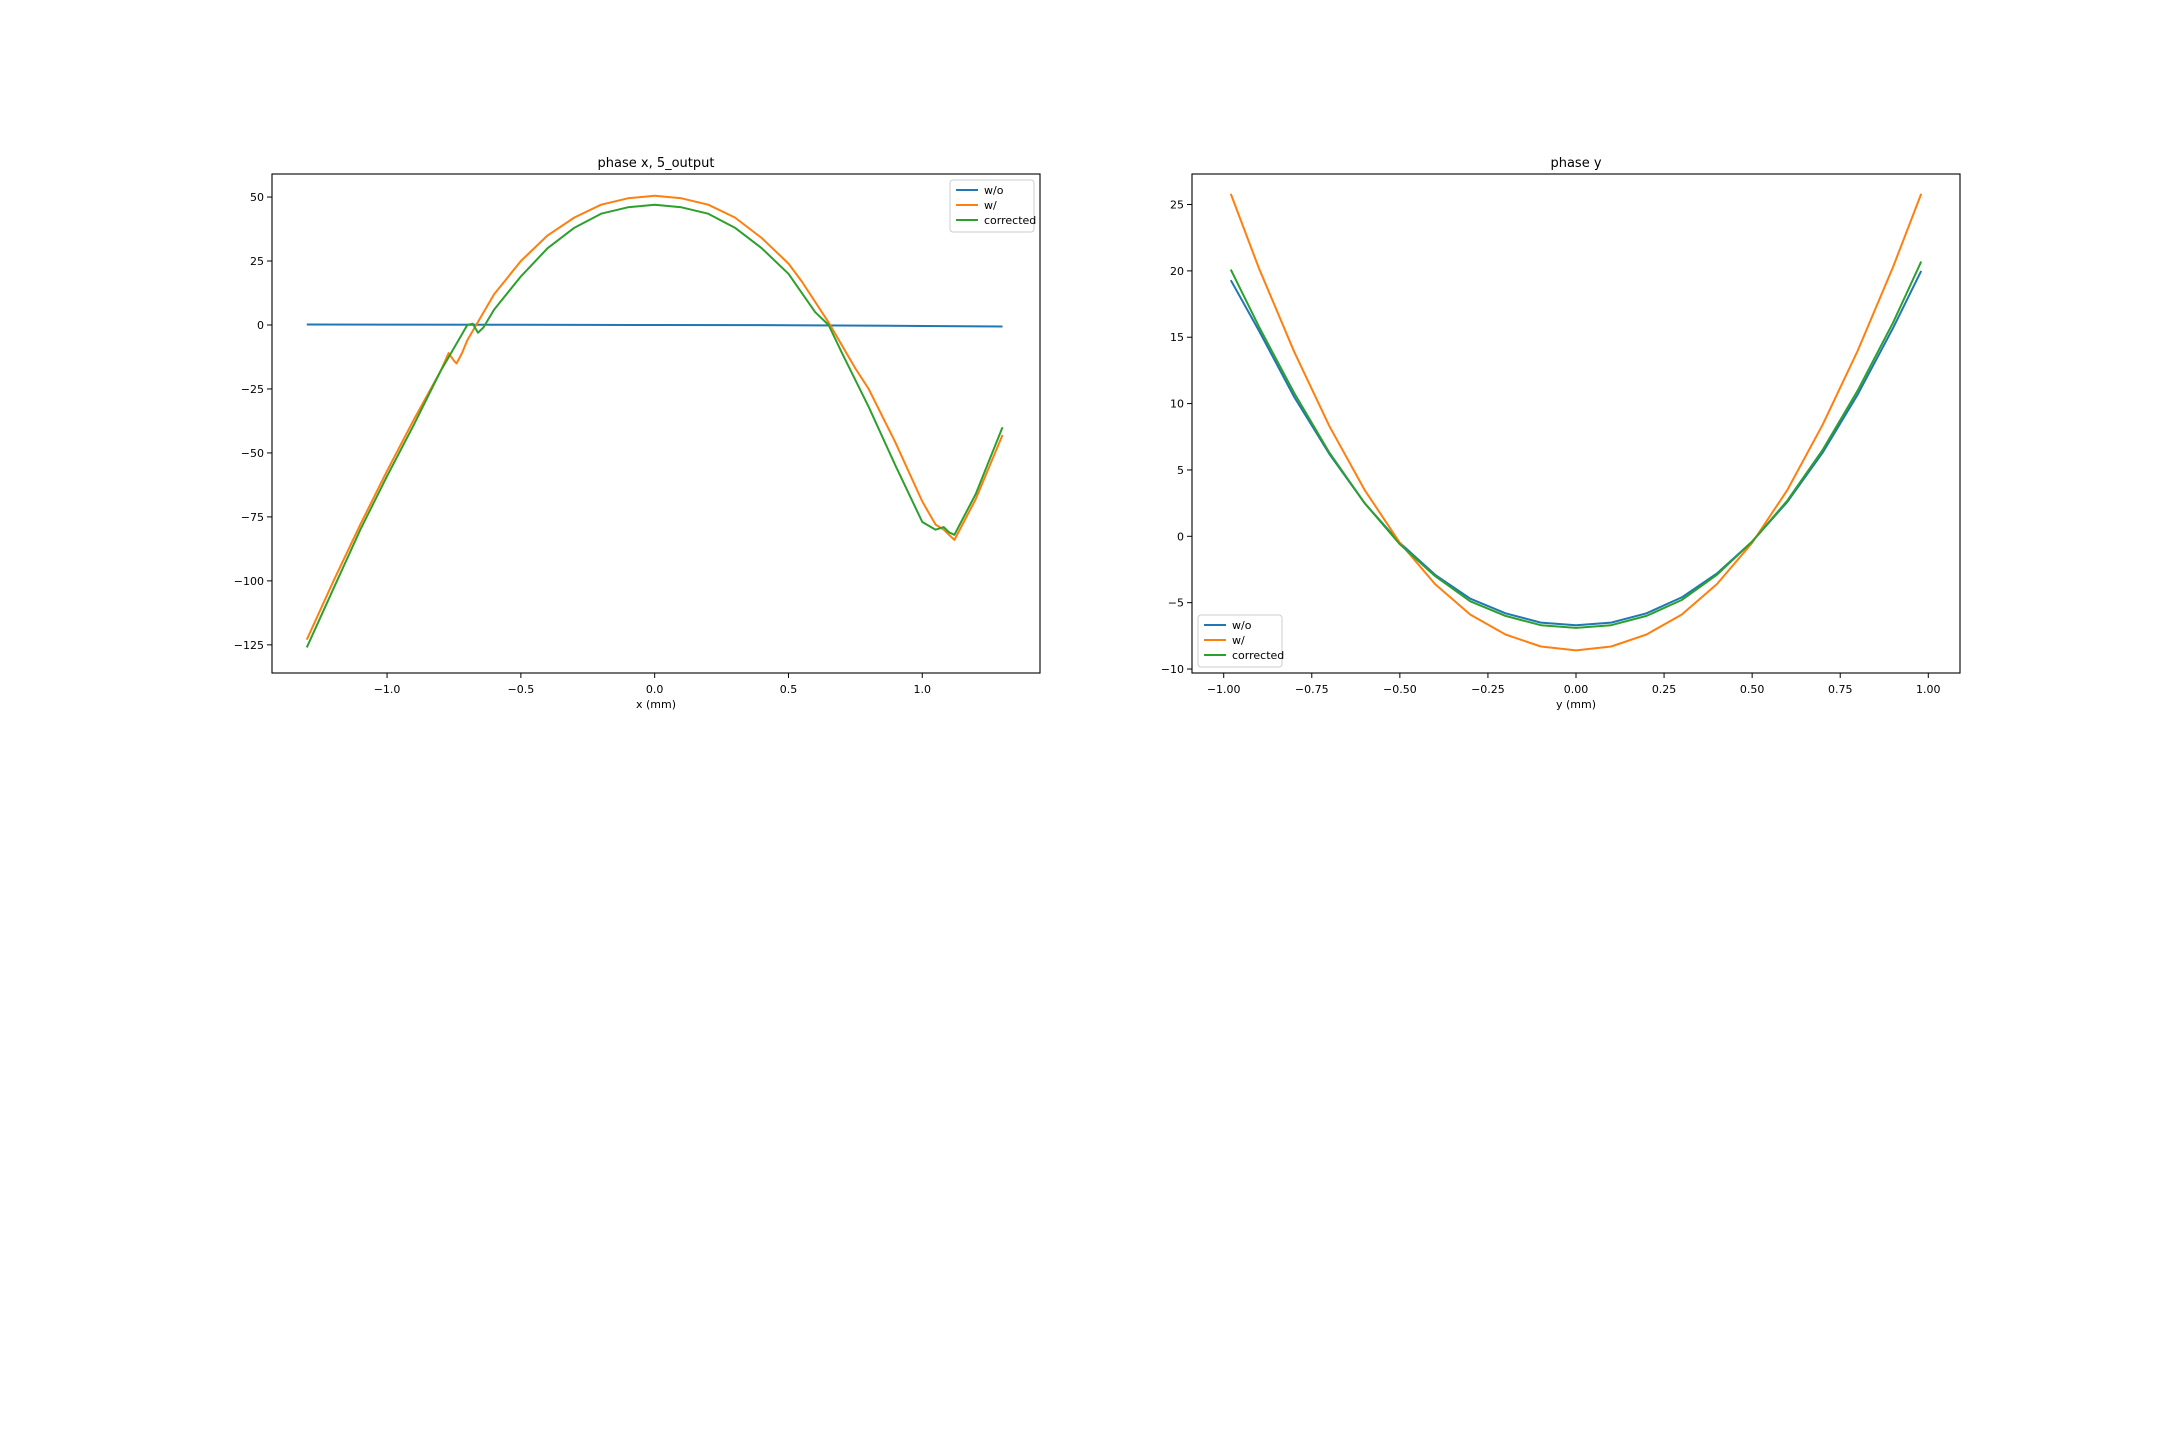  Describe the element at coordinates (1172, 669) in the screenshot. I see `y-tick-label: −10` at that location.